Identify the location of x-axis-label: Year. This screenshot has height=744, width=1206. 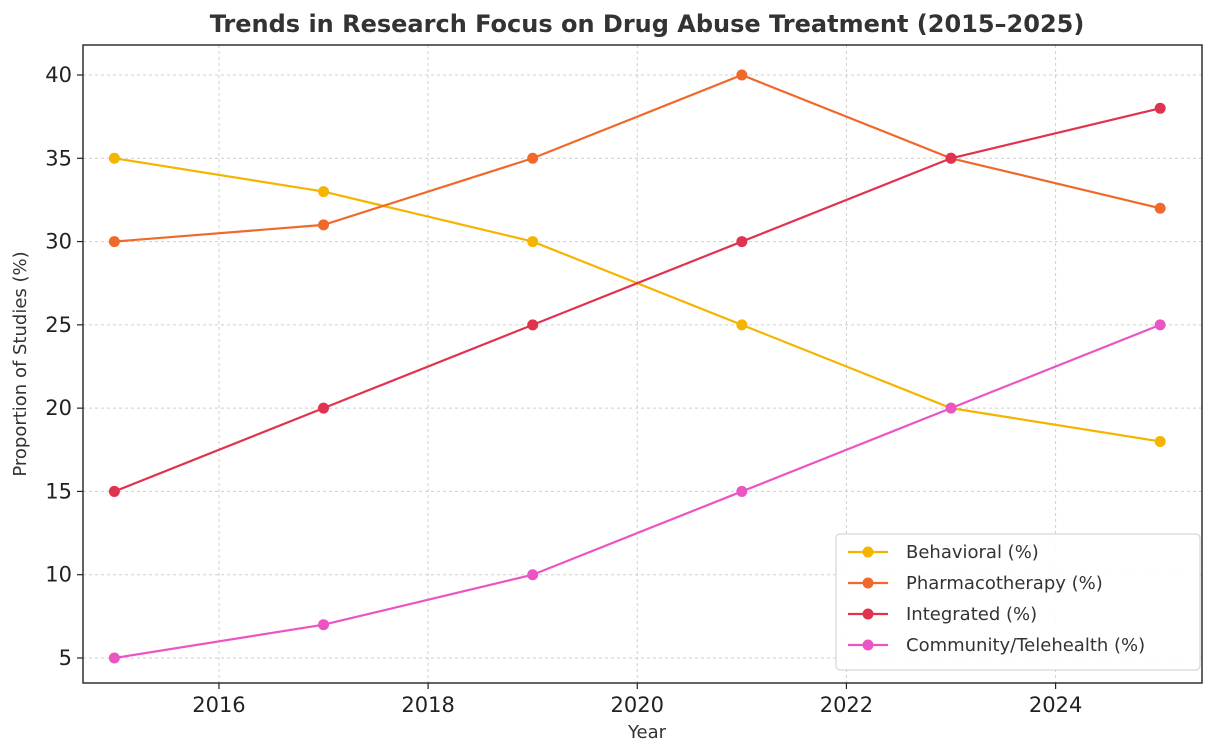
(647, 732).